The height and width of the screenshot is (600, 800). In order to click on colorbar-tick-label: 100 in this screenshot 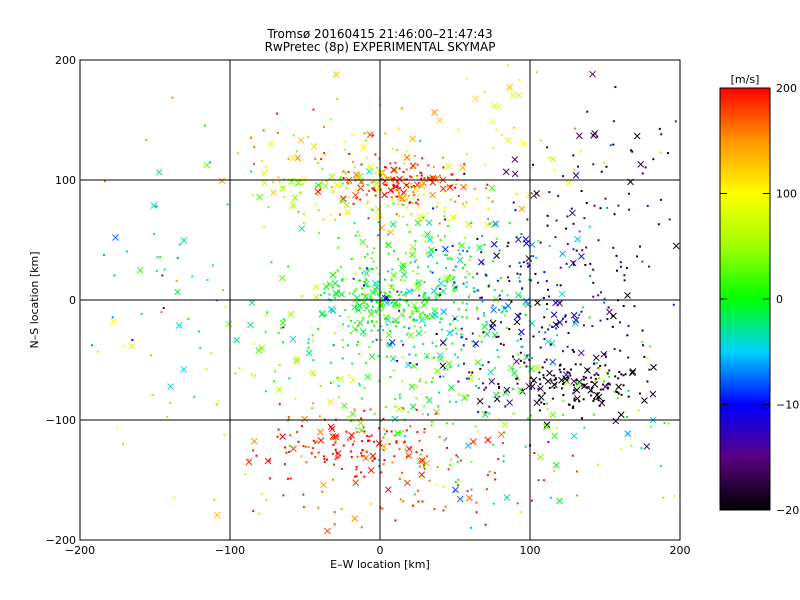, I will do `click(786, 194)`.